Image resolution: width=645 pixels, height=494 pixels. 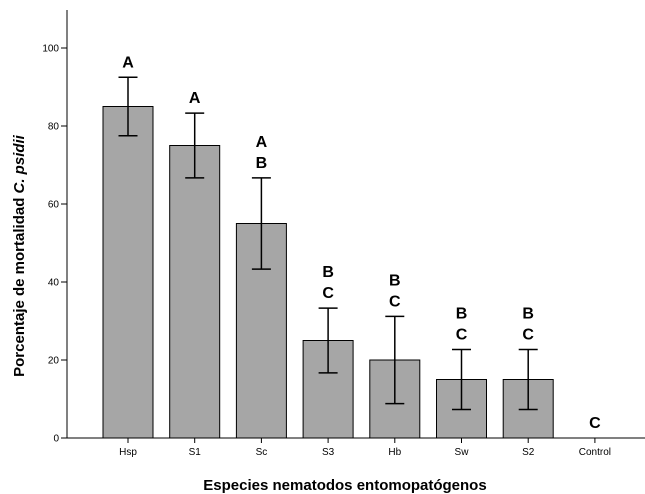 I want to click on y-axis-title: Porcentaje de mortalidad C. psidii, so click(x=19, y=255).